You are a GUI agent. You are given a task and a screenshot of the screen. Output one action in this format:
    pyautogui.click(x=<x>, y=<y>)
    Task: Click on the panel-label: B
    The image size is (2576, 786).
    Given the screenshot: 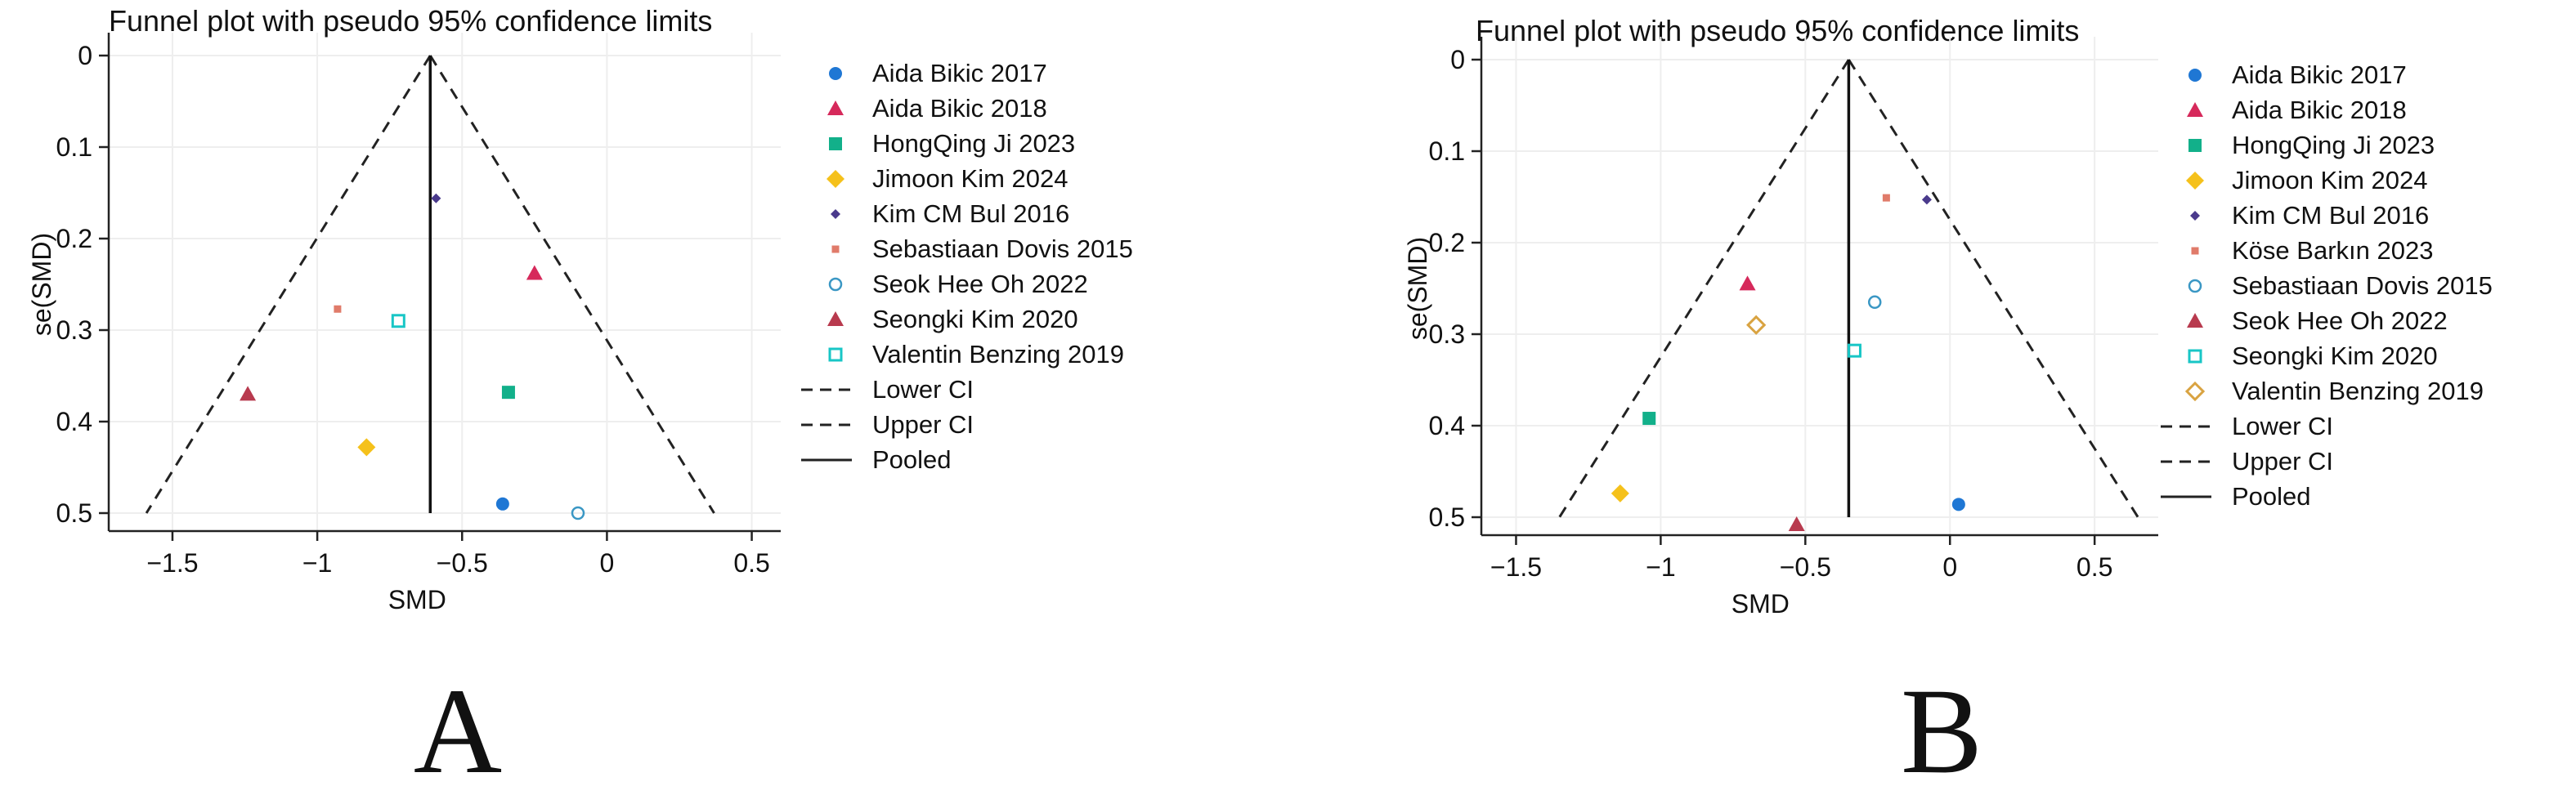 What is the action you would take?
    pyautogui.click(x=1941, y=724)
    